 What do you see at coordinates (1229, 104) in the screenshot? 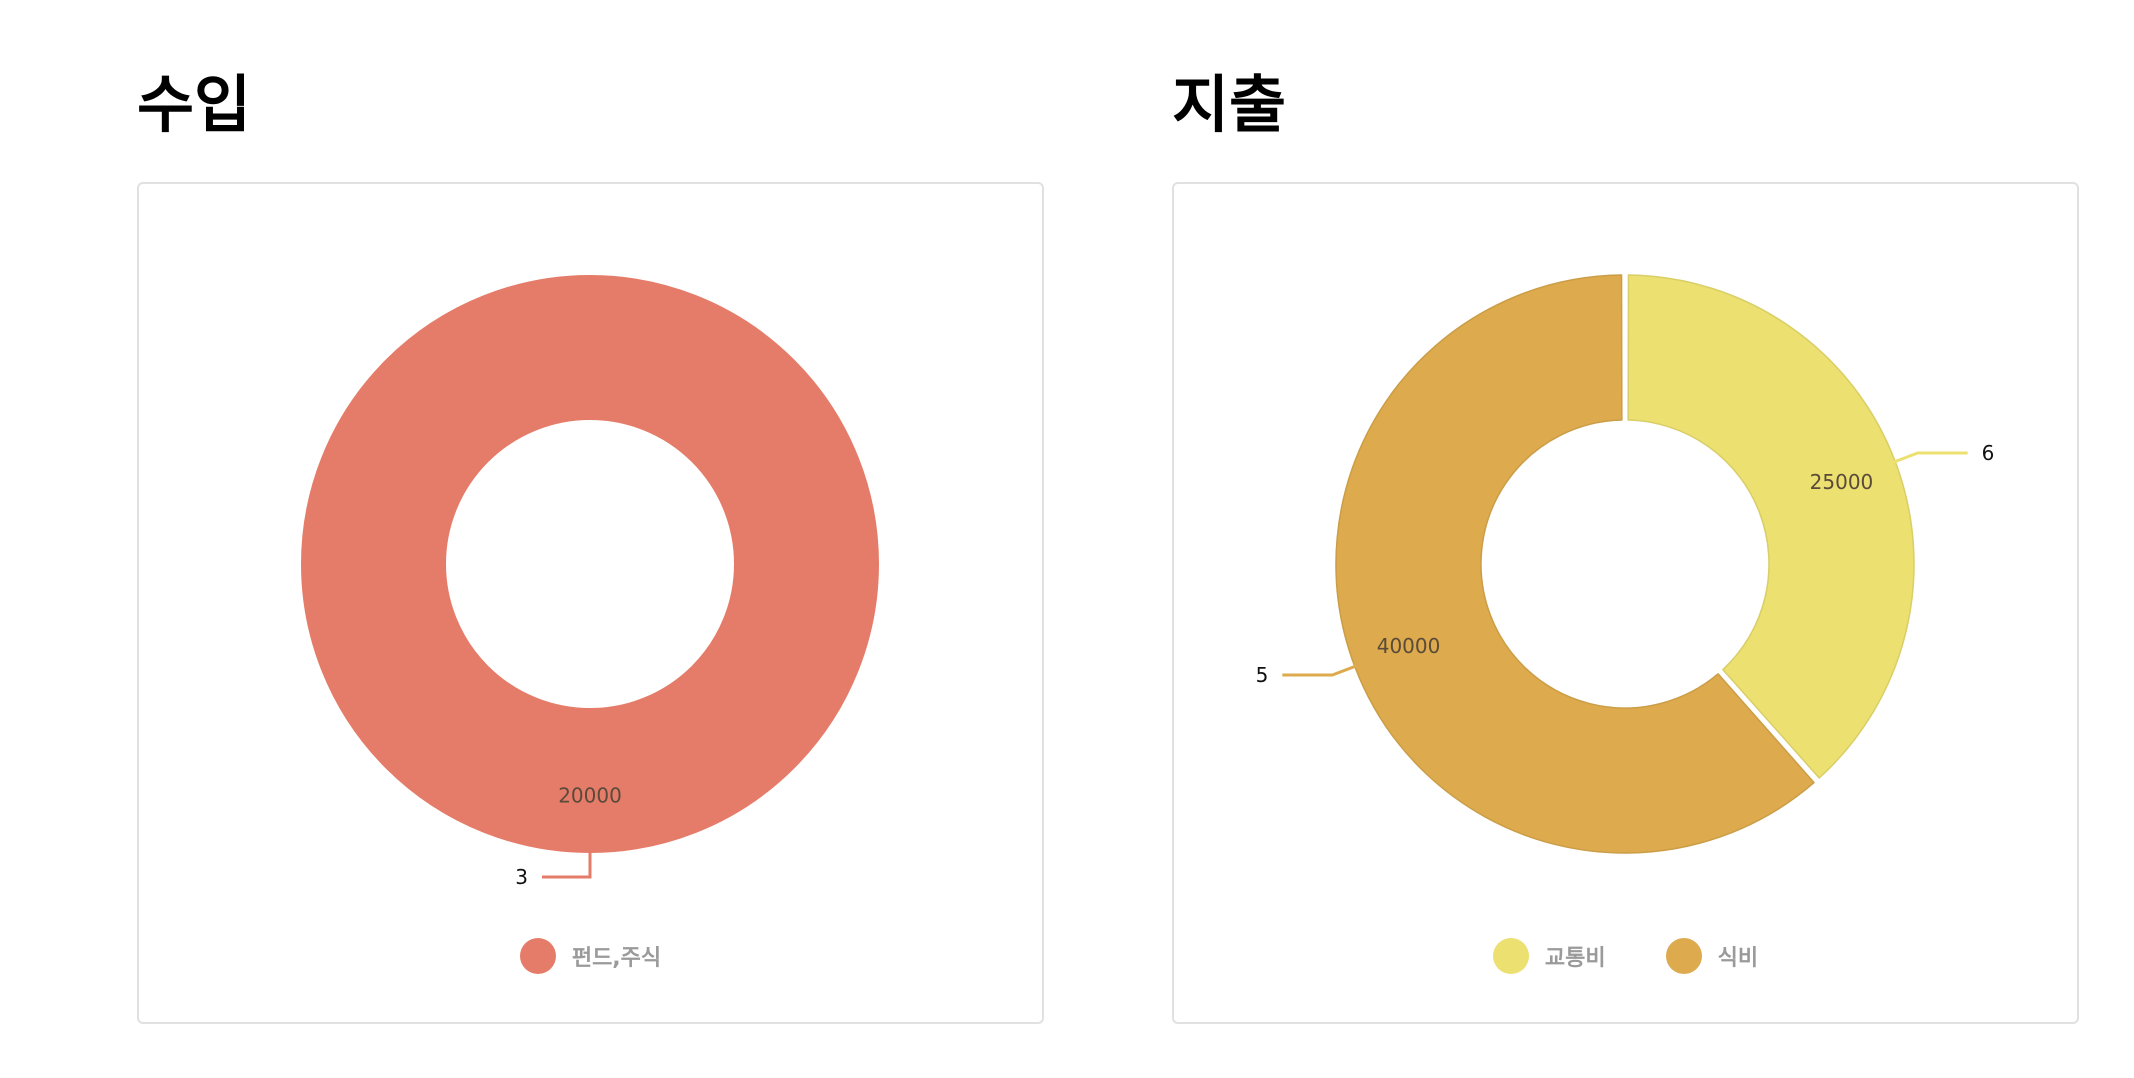
I see `expense-title: 지출` at bounding box center [1229, 104].